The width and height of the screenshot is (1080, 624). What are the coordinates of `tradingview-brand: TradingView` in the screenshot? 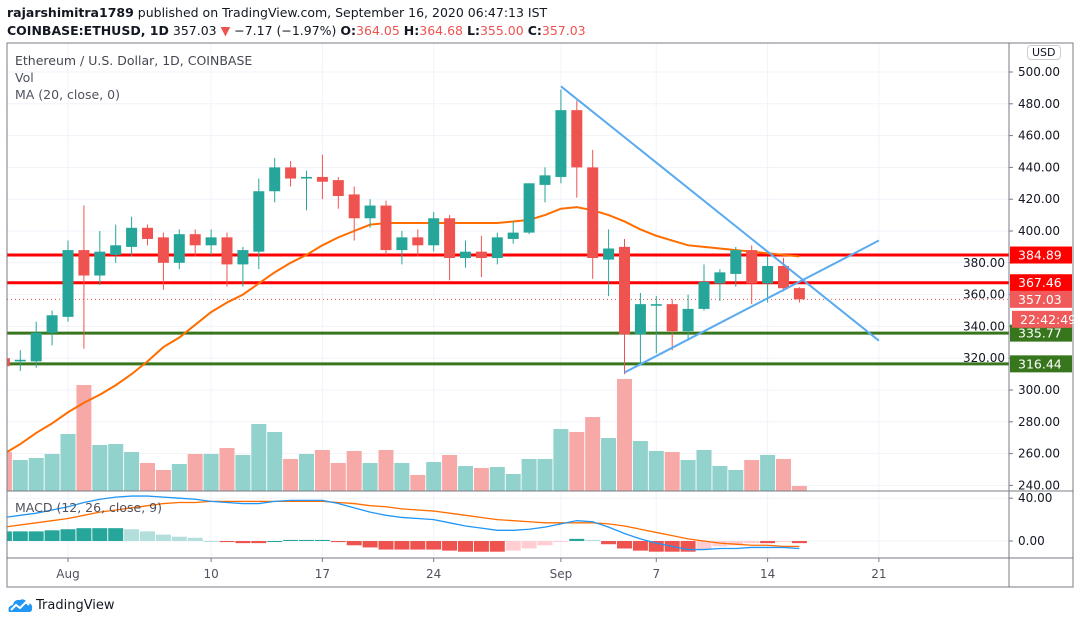 It's located at (75, 605).